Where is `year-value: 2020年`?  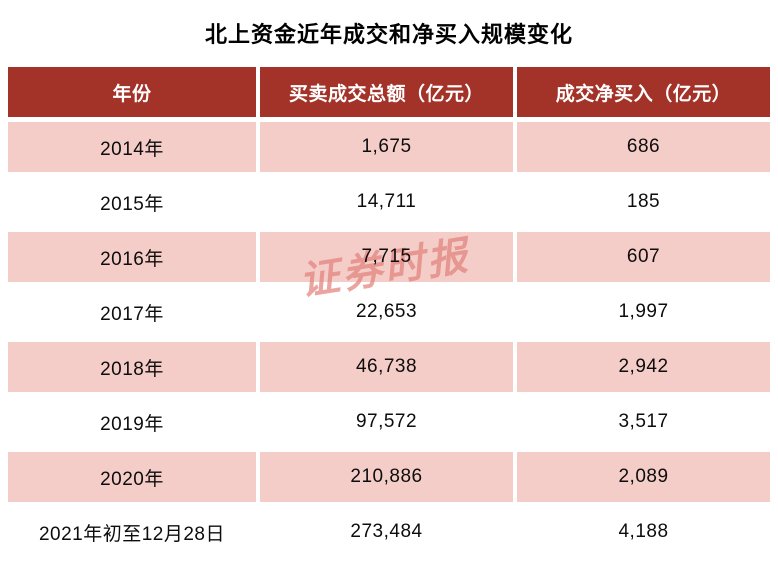 year-value: 2020年 is located at coordinates (132, 479).